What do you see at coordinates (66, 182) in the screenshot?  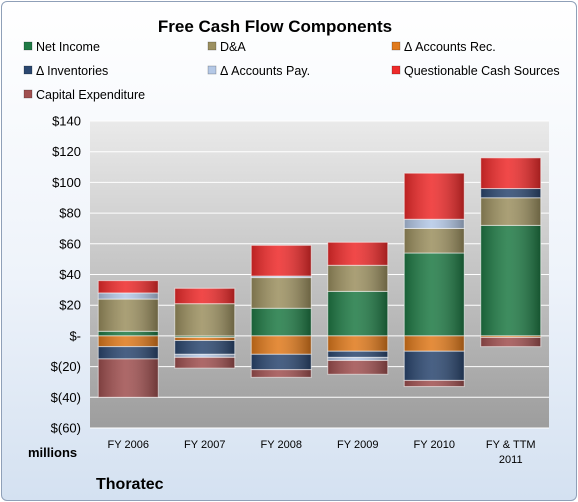 I see `y-tick-label: $100` at bounding box center [66, 182].